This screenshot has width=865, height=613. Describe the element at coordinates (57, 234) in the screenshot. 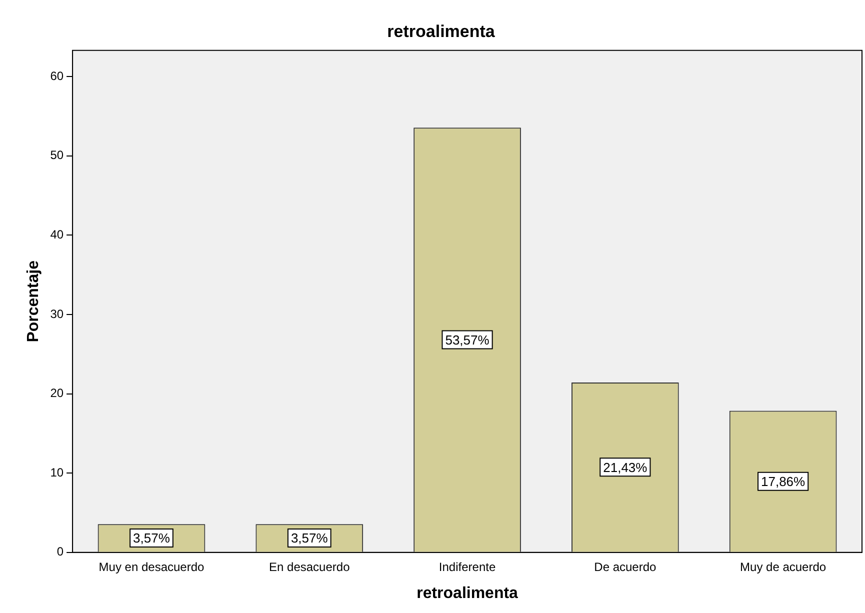

I see `y-tick-label: 40` at that location.